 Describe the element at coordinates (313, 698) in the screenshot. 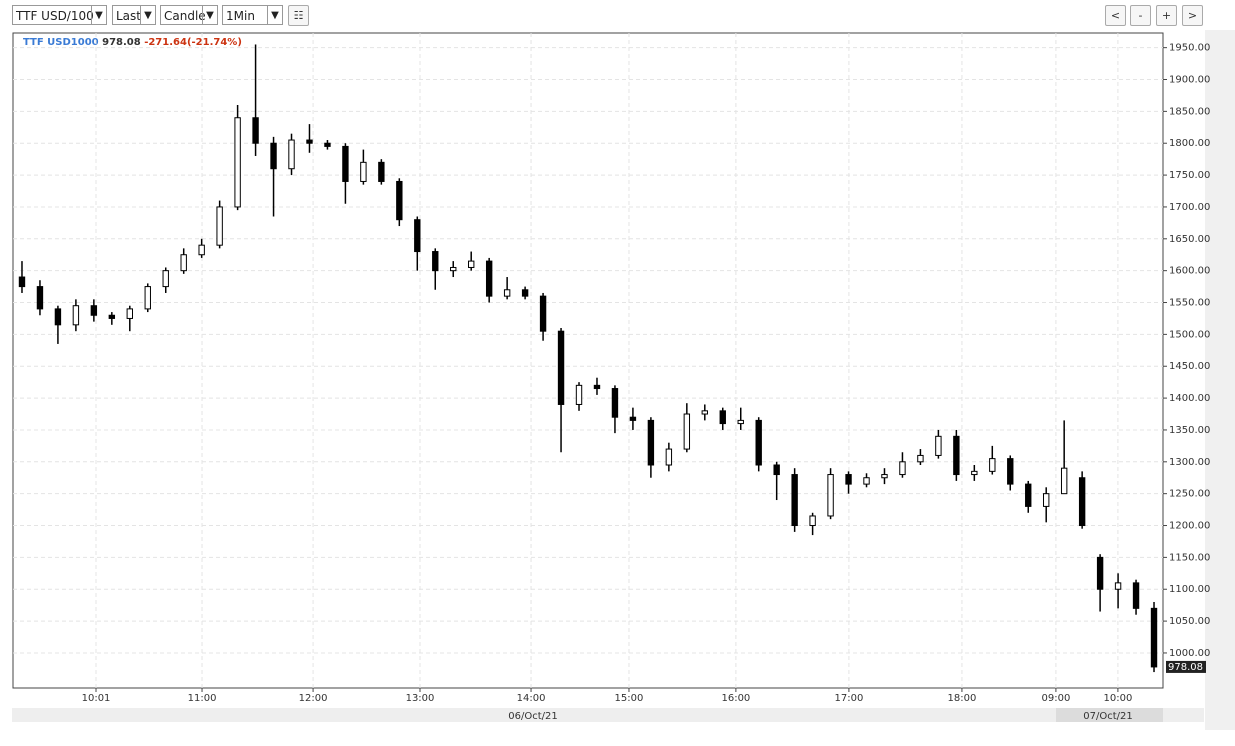

I see `x-tick-label: 12:00` at that location.